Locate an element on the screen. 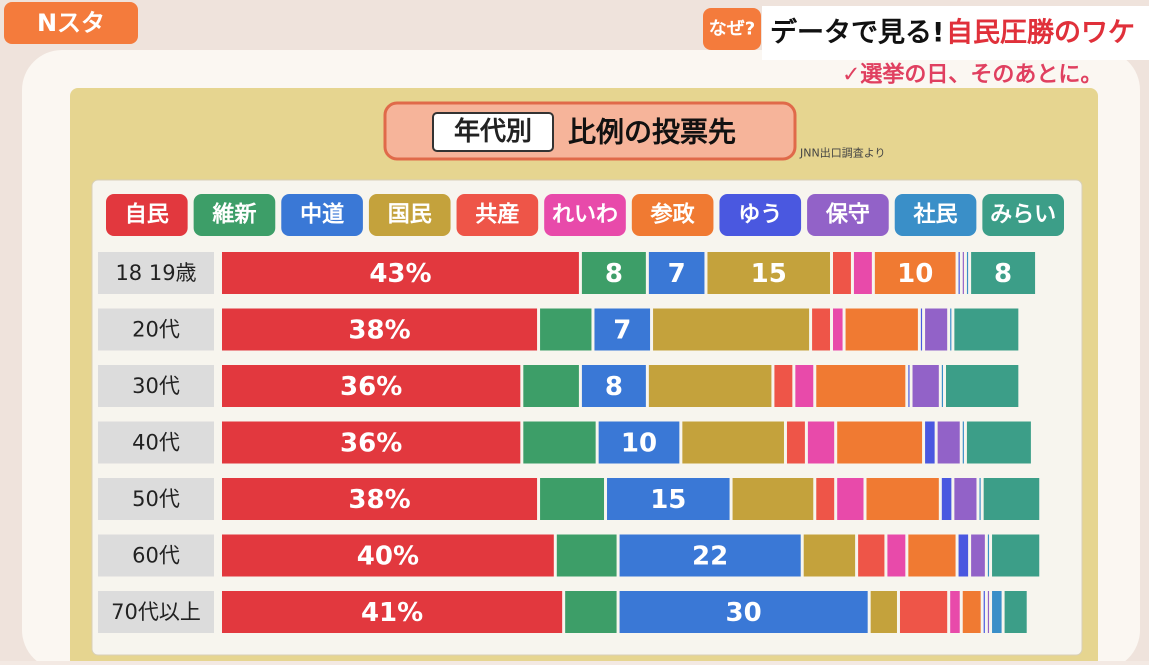 This screenshot has width=1149, height=665. legend-label: 中道 is located at coordinates (322, 215).